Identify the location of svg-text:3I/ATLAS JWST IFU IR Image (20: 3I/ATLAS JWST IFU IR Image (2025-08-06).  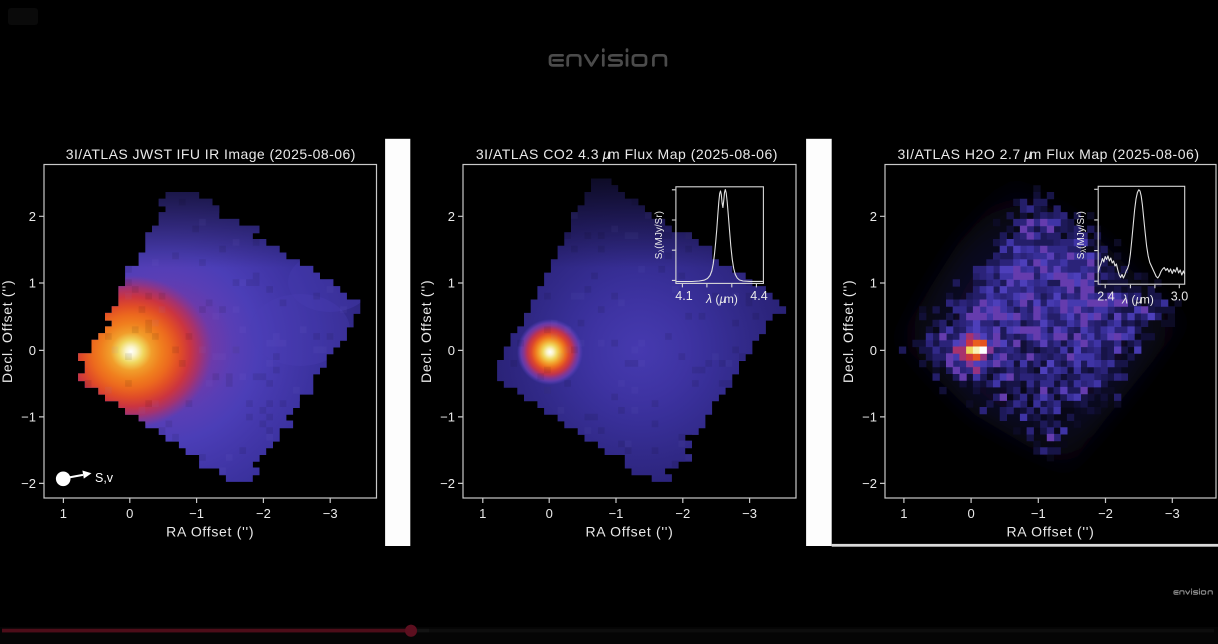
(211, 154).